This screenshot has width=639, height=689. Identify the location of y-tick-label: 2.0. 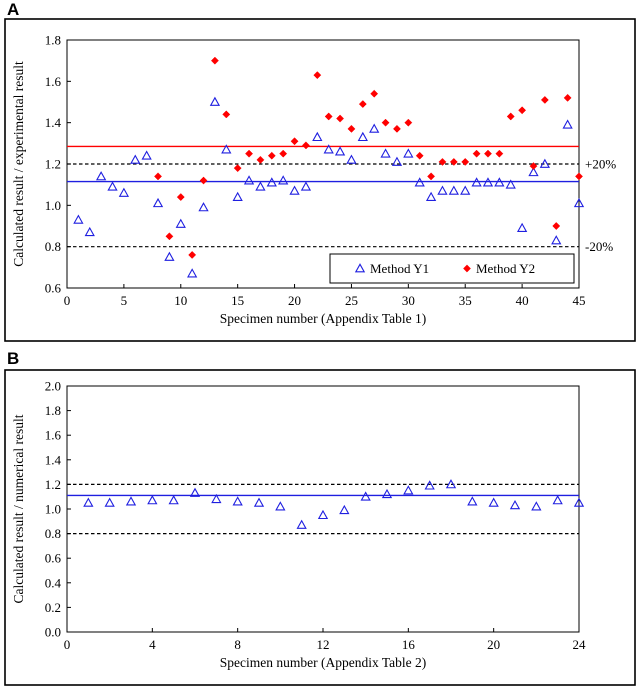
(53, 386).